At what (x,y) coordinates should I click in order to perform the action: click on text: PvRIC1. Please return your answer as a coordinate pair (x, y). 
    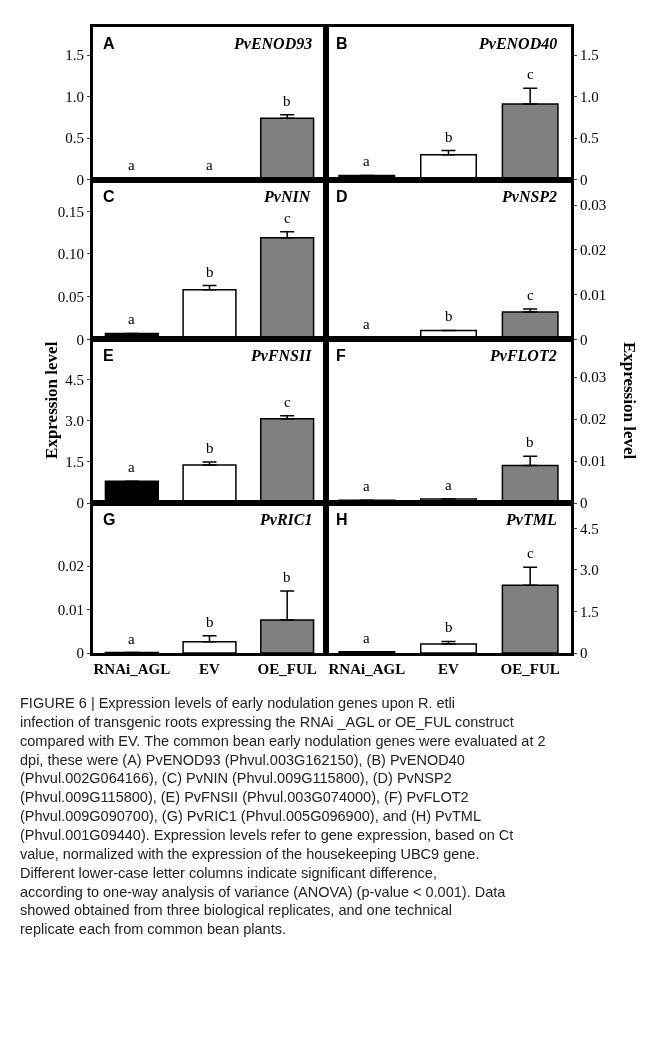
    Looking at the image, I should click on (286, 519).